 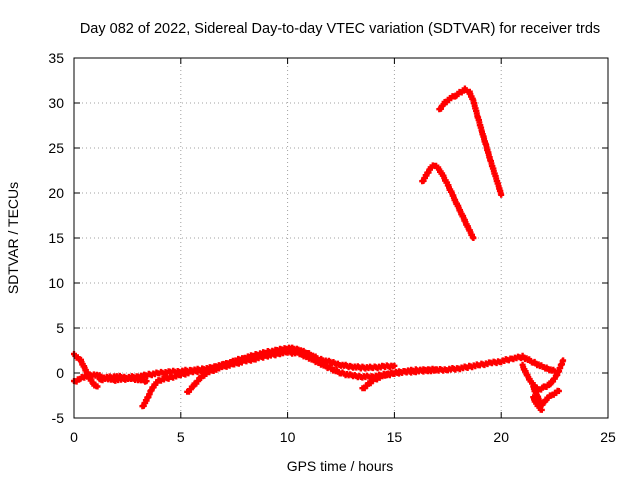 I want to click on x-tick-label: 20, so click(x=501, y=437).